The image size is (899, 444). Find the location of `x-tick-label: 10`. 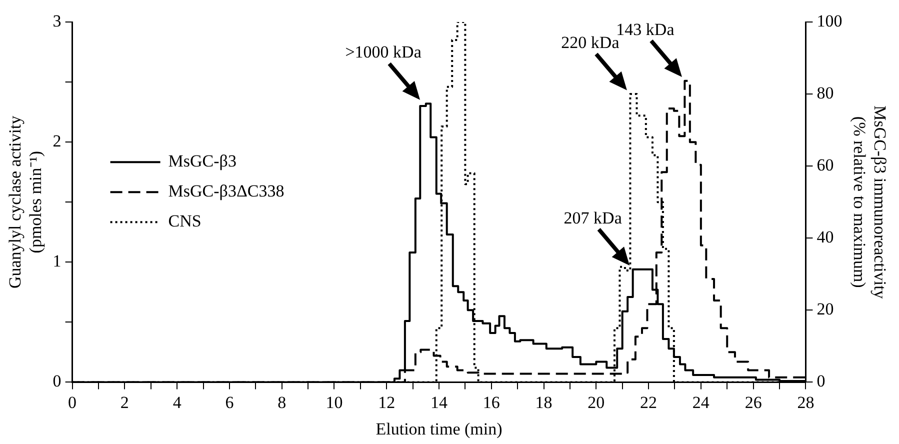

x-tick-label: 10 is located at coordinates (334, 402).